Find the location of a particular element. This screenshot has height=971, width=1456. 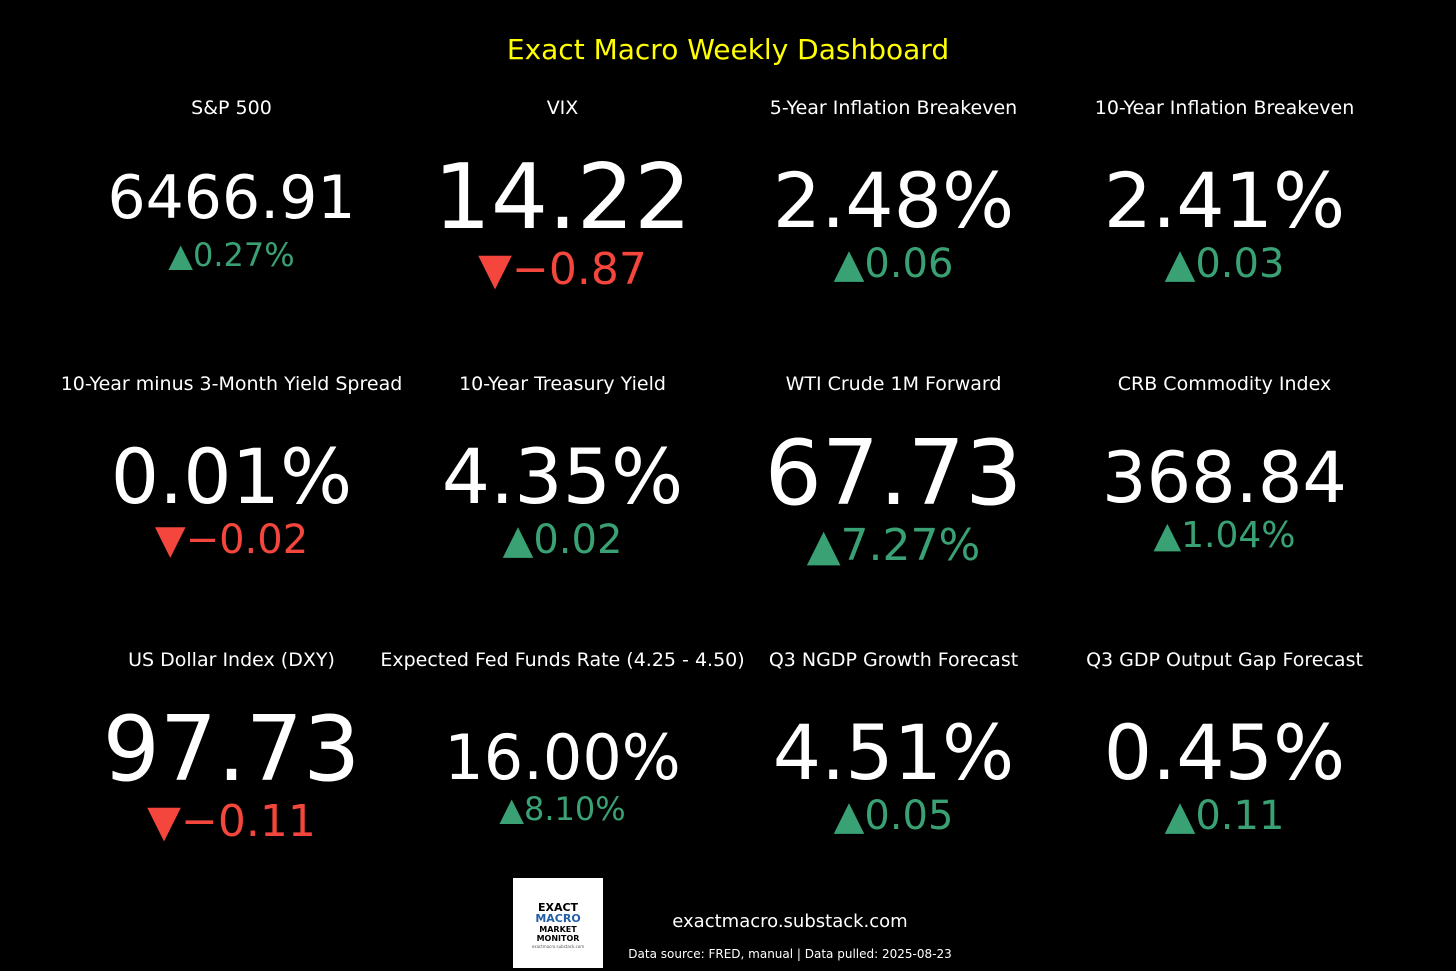

tile-label: US Dollar Index (DXY) is located at coordinates (231, 660).